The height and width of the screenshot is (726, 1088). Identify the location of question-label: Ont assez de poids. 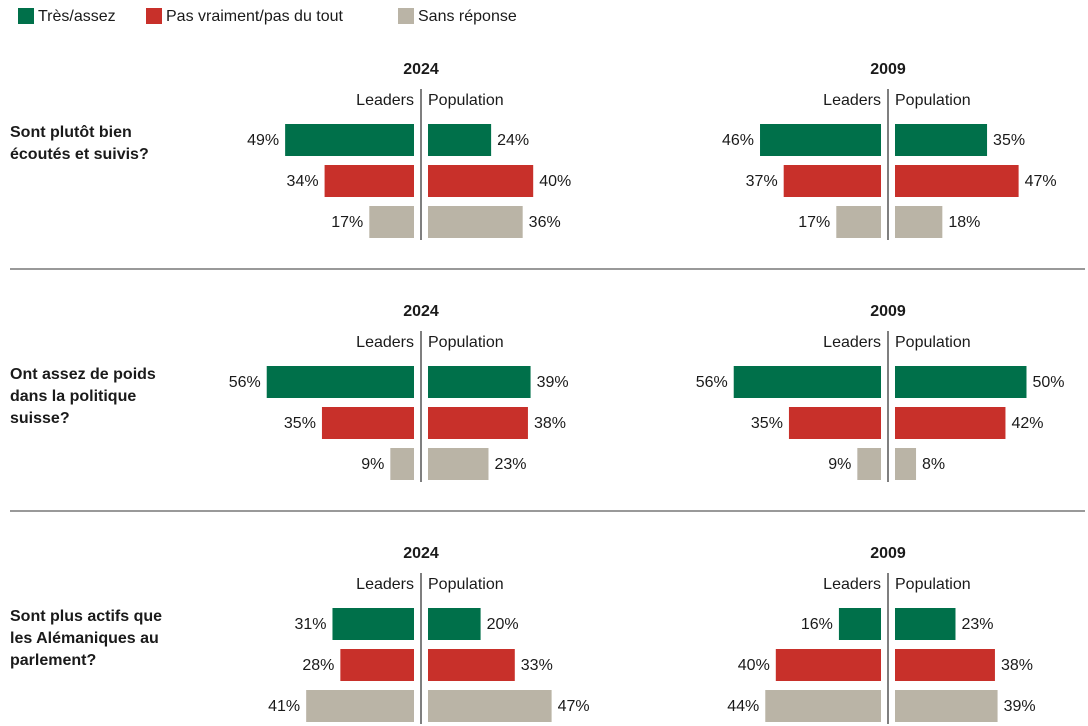
(83, 374).